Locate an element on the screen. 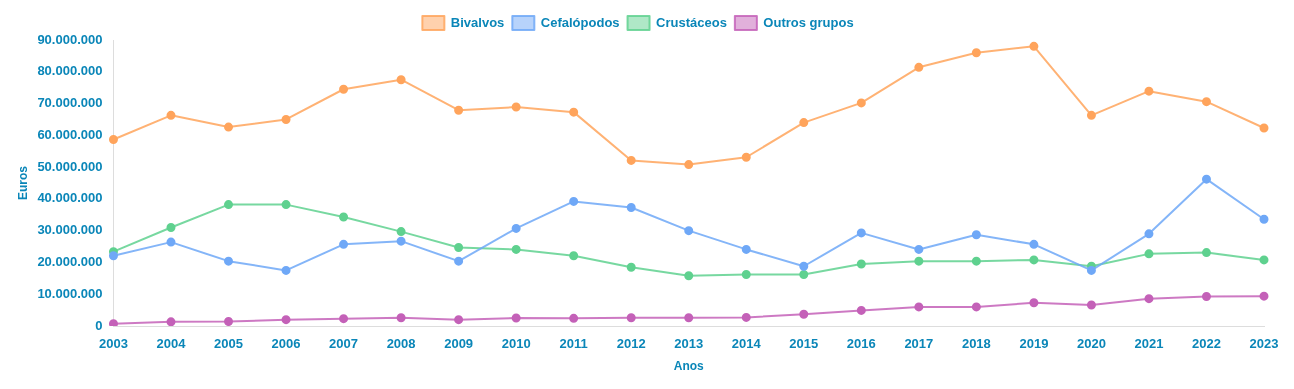 This screenshot has height=389, width=1294. x-tick-label: 2021 is located at coordinates (1149, 344).